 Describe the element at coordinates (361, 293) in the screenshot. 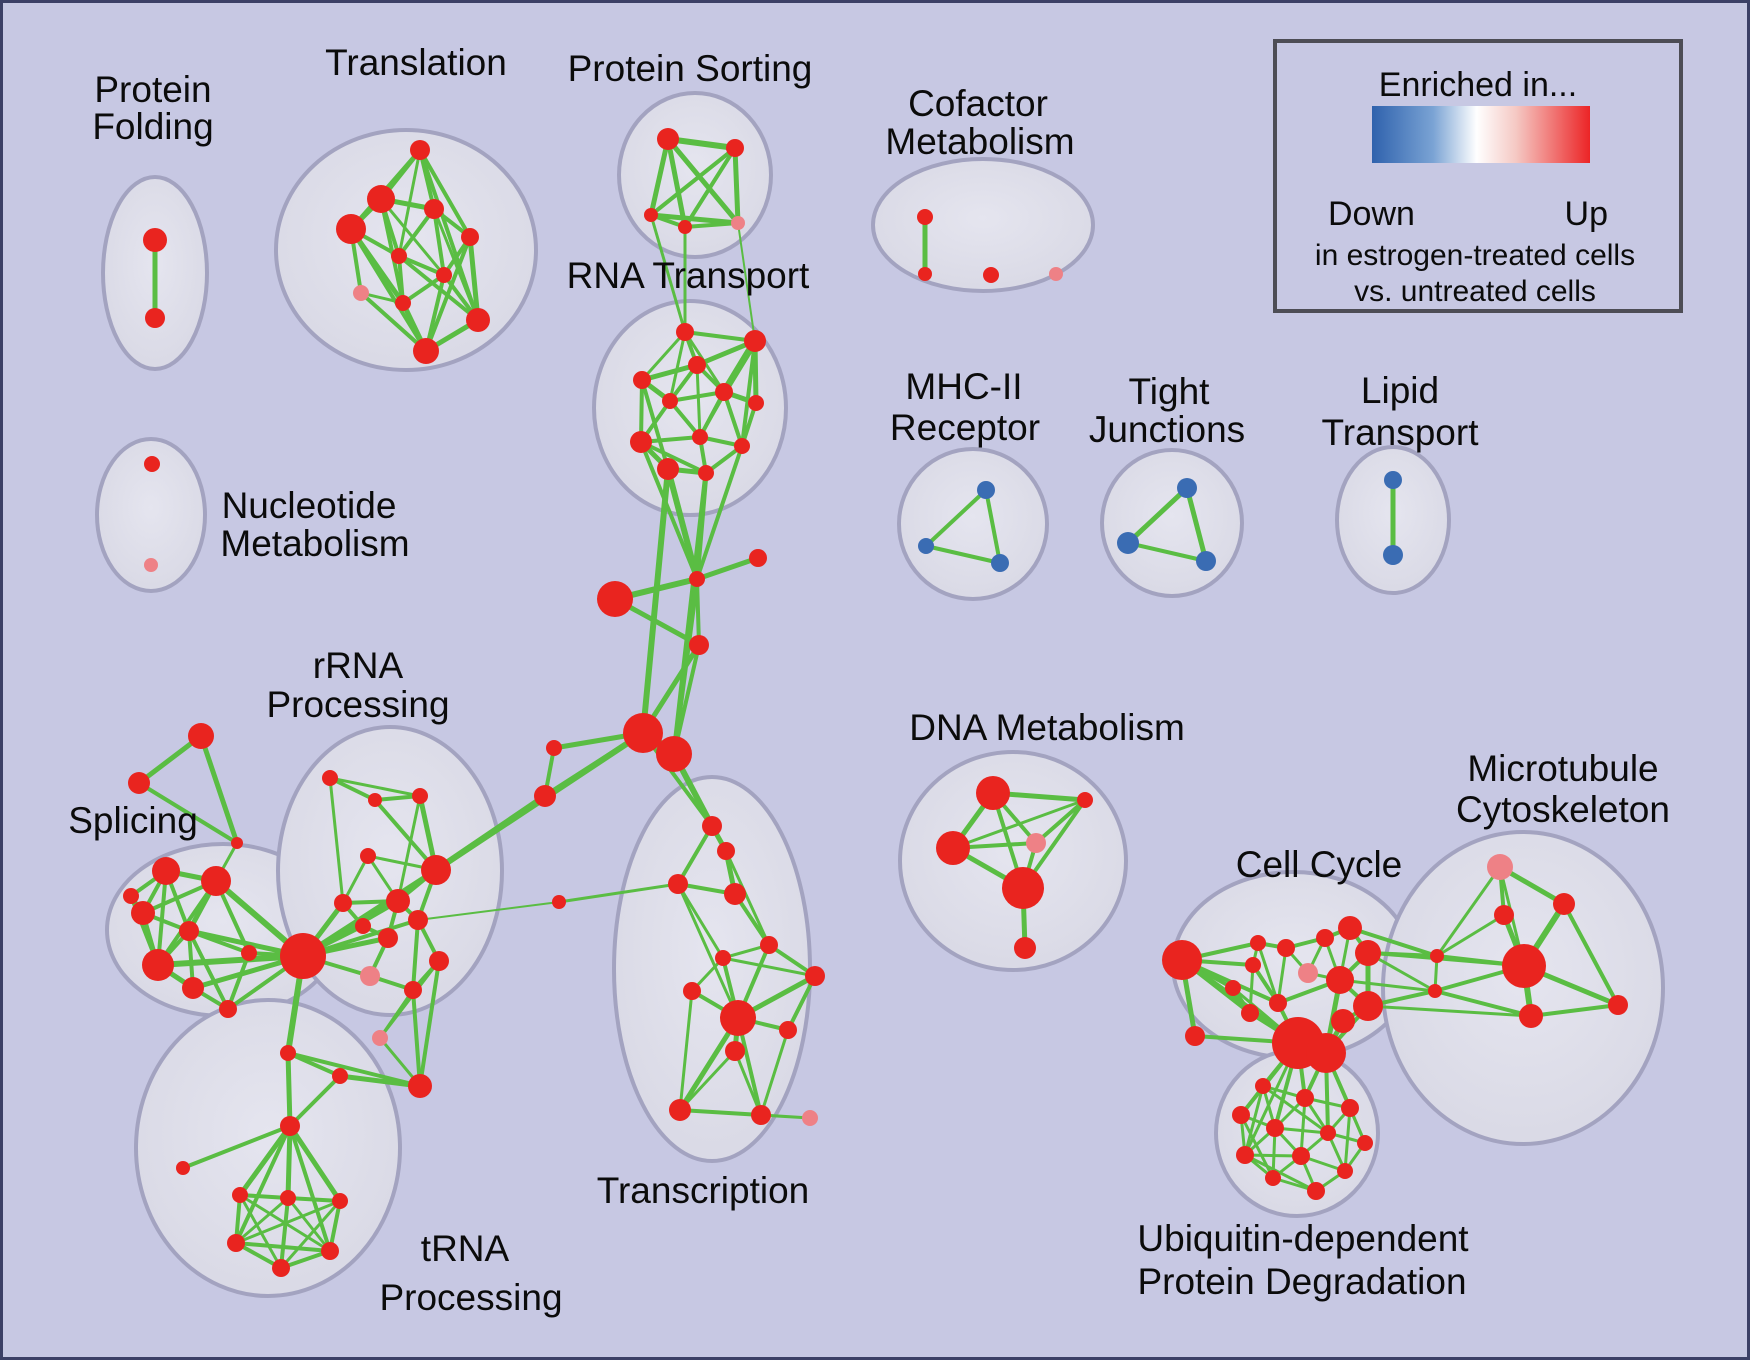

I see `node-t7` at that location.